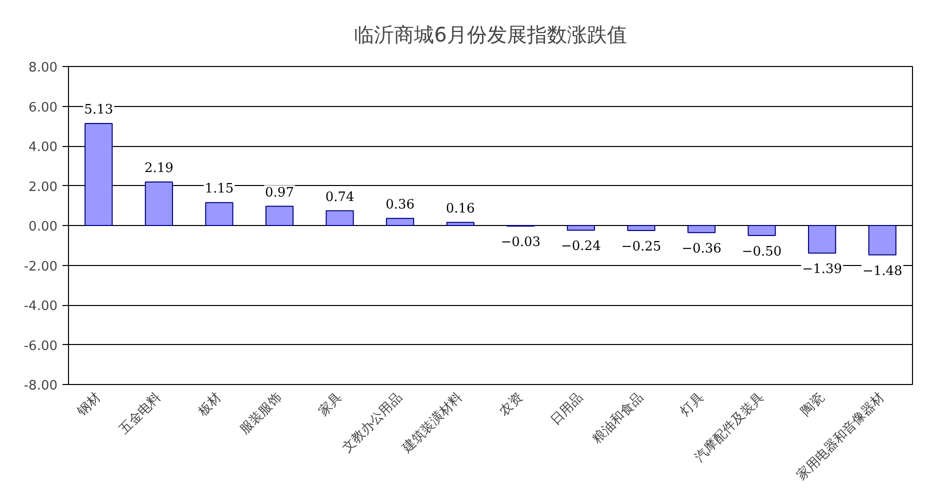 This screenshot has height=491, width=948. Describe the element at coordinates (41, 386) in the screenshot. I see `y-tick-label: -8.00` at that location.